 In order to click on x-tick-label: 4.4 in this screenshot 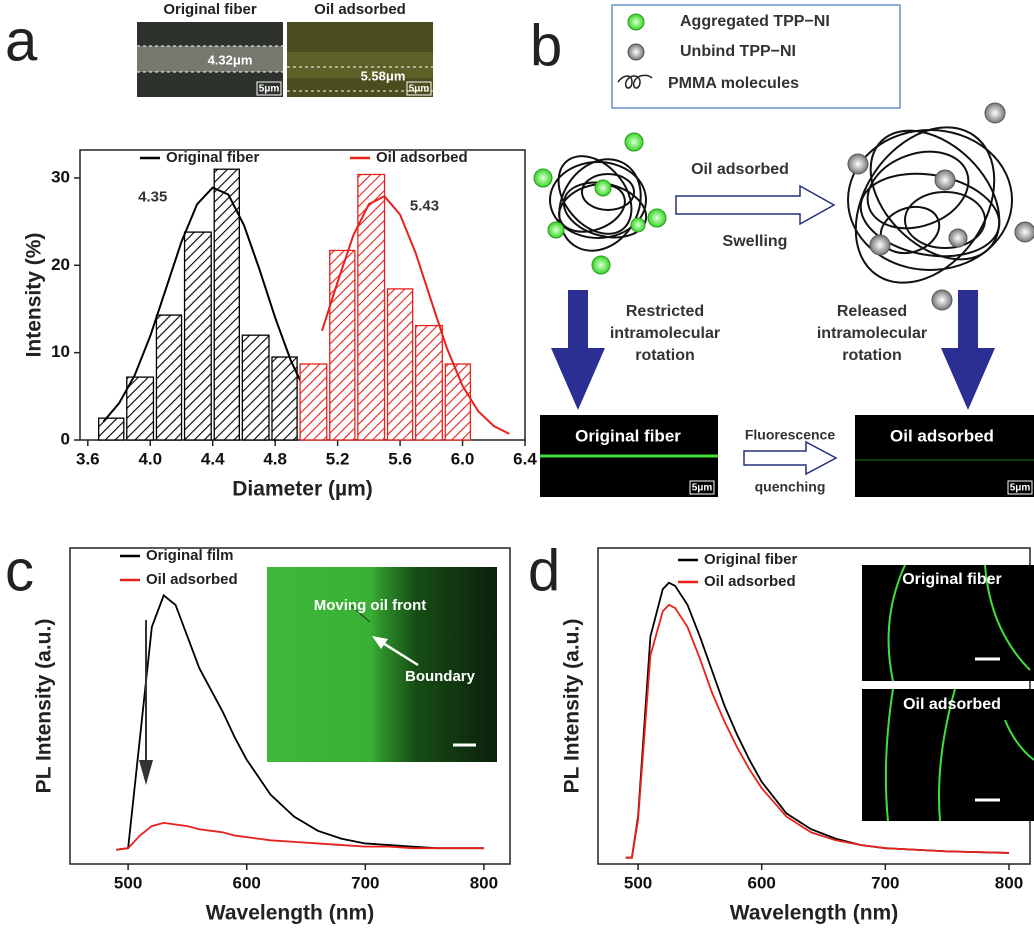, I will do `click(213, 458)`.